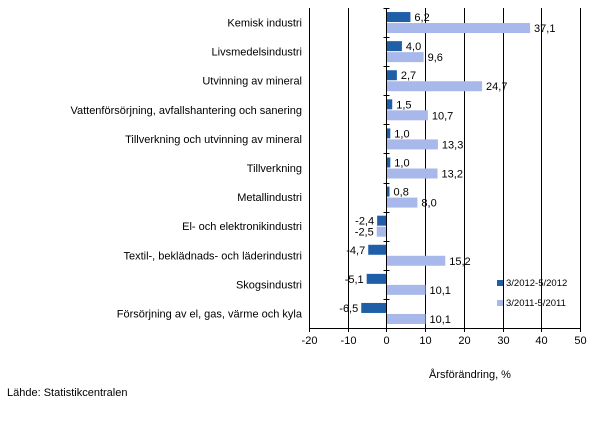  I want to click on x-tick-label-2: 0, so click(386, 341).